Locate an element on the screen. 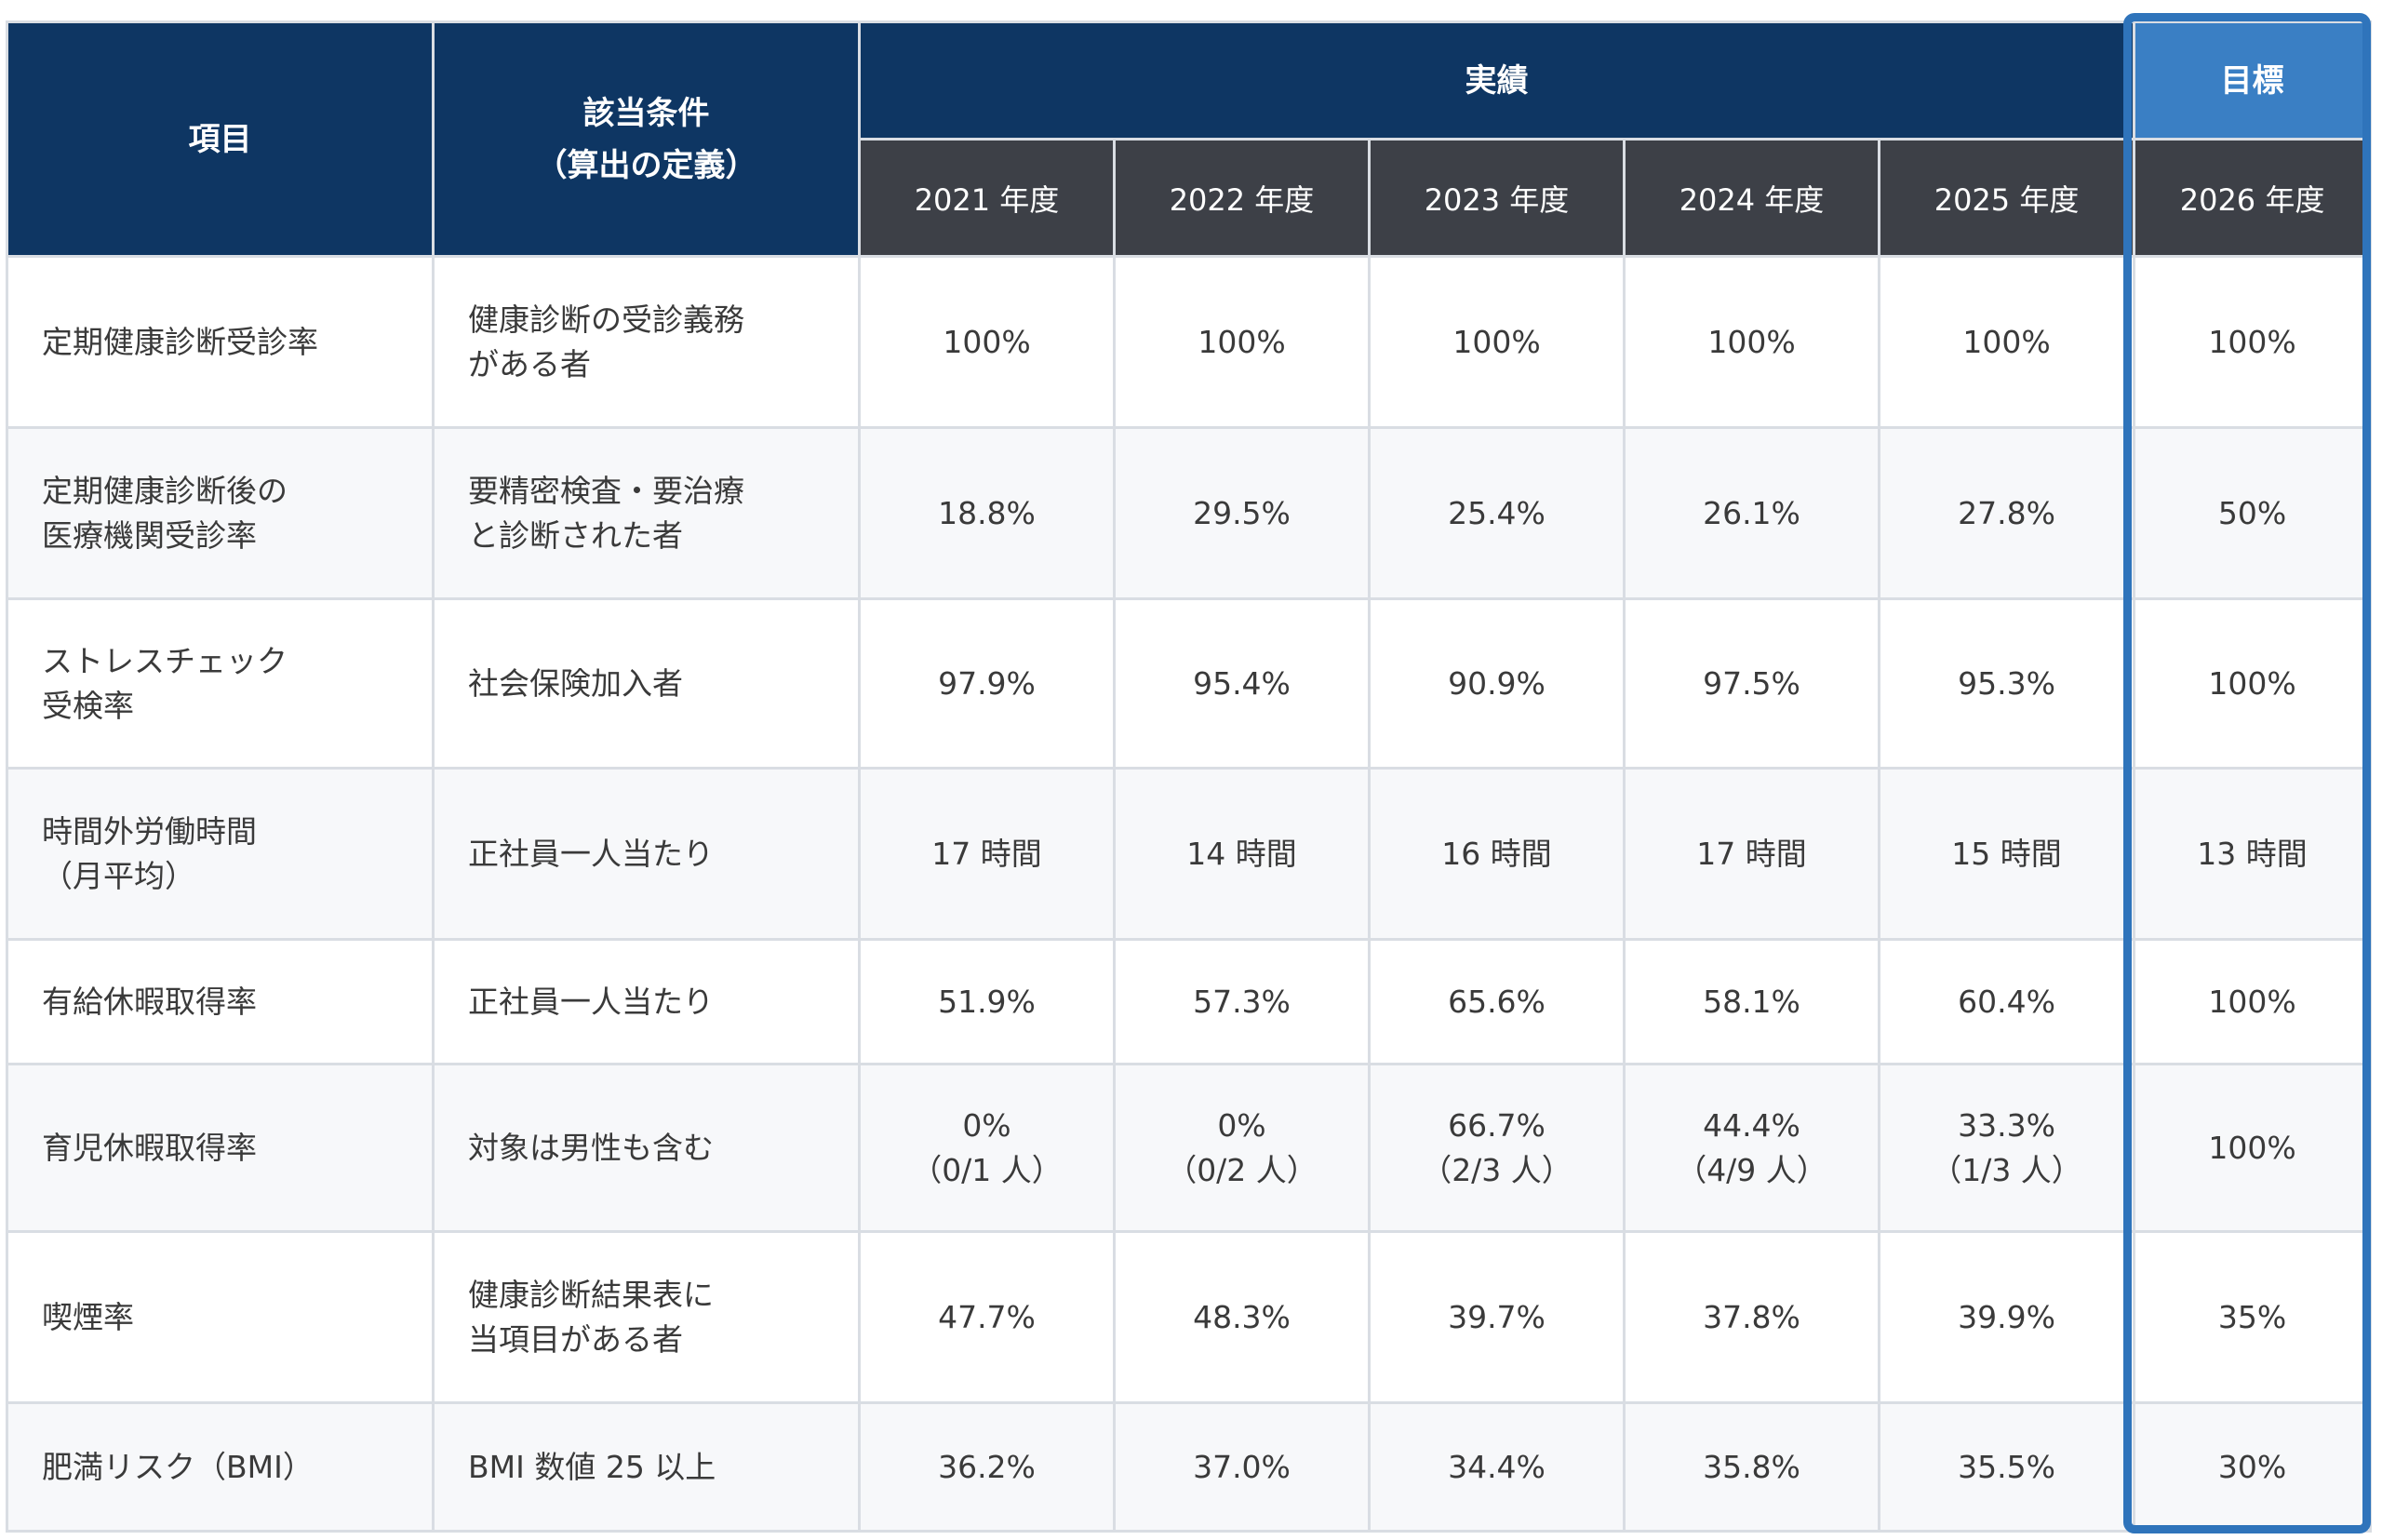 The image size is (2382, 1540). value-cell-2021: 17 時間 is located at coordinates (987, 854).